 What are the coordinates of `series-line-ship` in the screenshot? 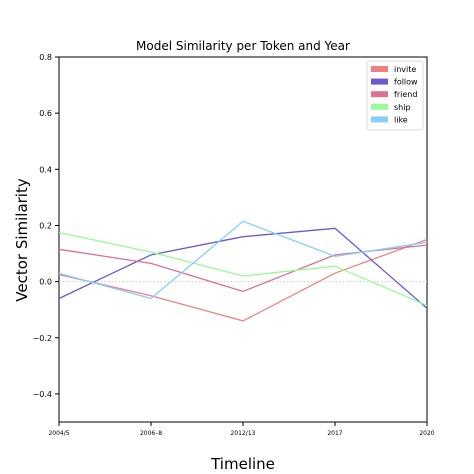 It's located at (243, 269).